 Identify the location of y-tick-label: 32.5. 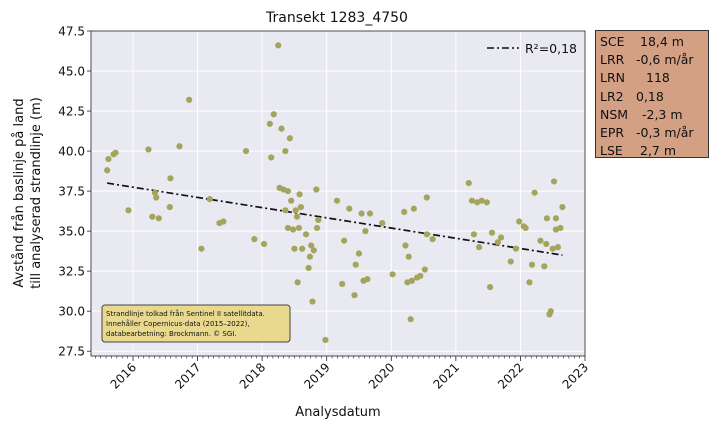
(71, 272).